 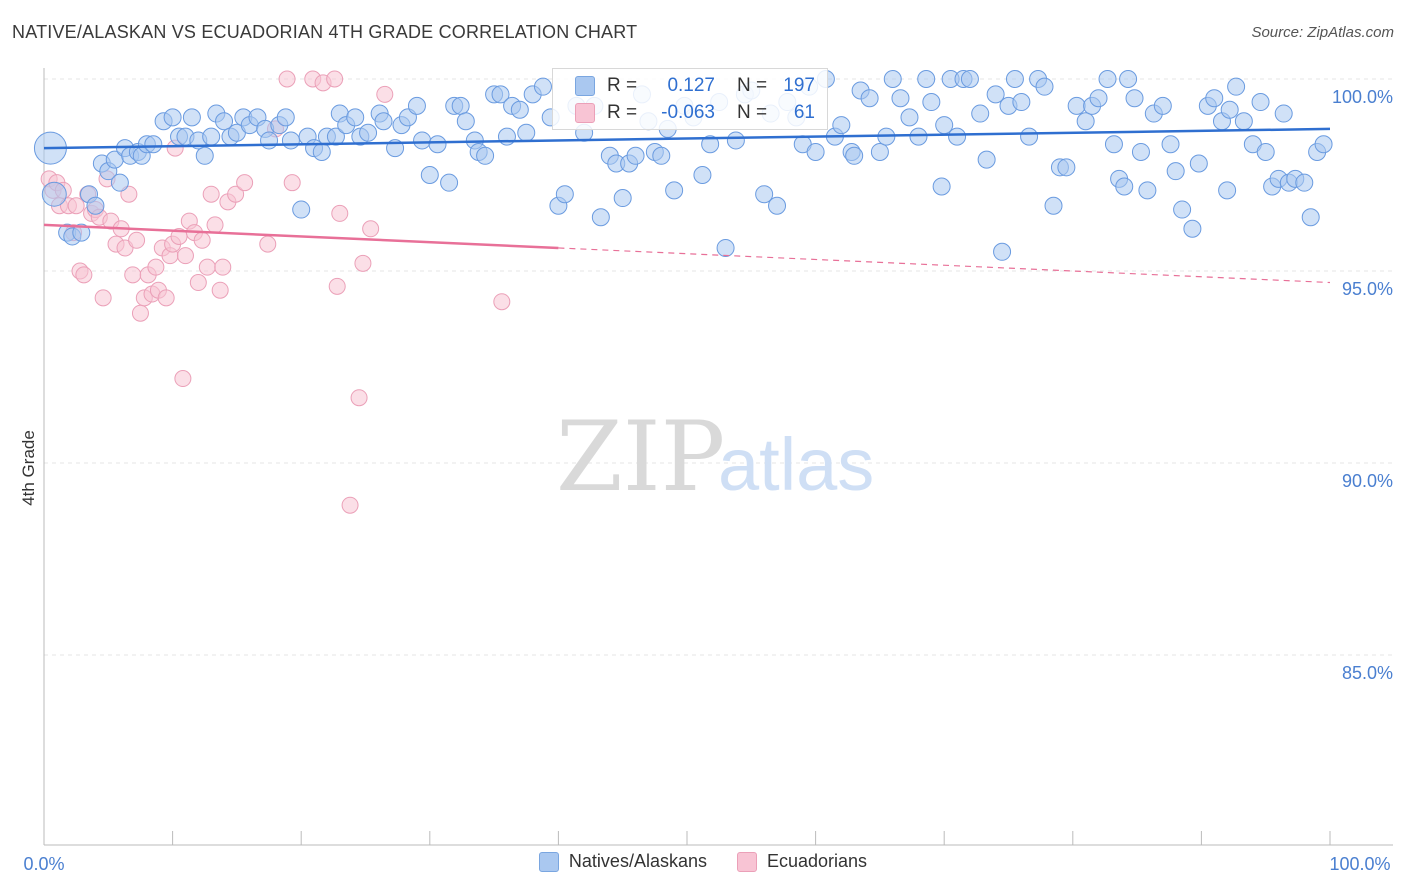 What do you see at coordinates (944, 265) in the screenshot?
I see `ecuadorians-trend-extension` at bounding box center [944, 265].